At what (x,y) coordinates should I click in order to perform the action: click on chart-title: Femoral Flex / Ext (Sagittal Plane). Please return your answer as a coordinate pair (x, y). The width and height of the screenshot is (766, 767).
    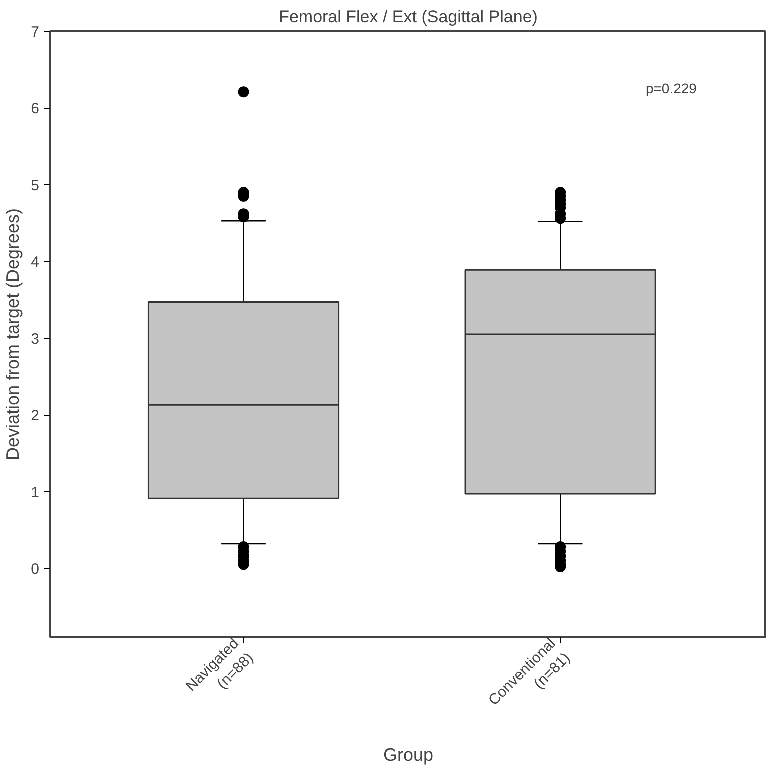
    Looking at the image, I should click on (408, 17).